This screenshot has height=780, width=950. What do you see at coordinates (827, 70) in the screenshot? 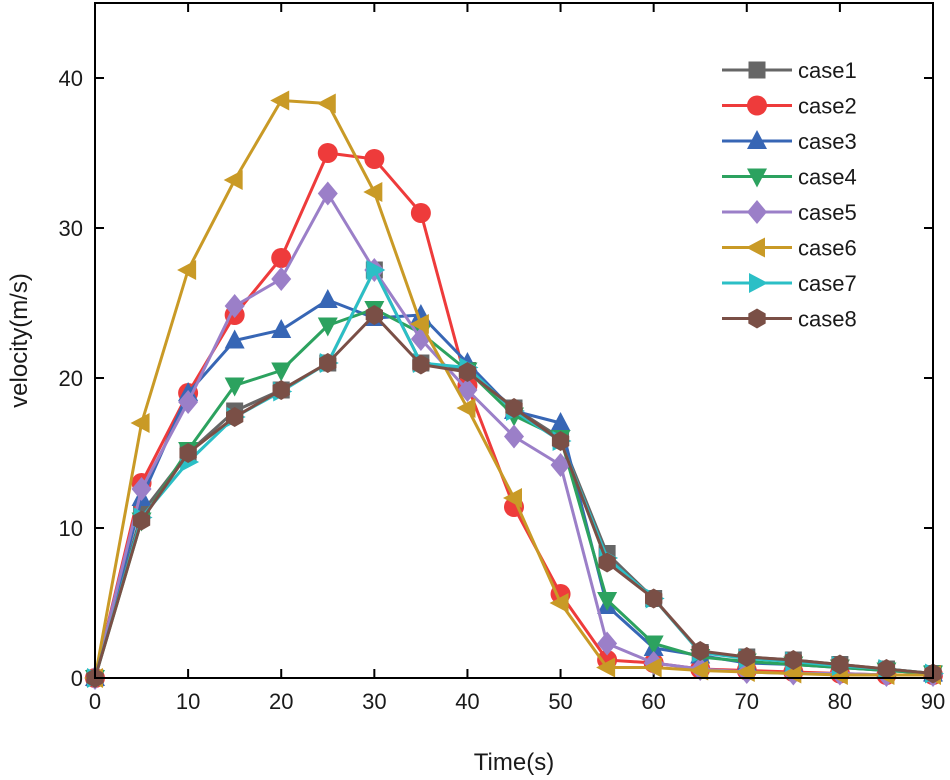
I see `legend-label: case1` at bounding box center [827, 70].